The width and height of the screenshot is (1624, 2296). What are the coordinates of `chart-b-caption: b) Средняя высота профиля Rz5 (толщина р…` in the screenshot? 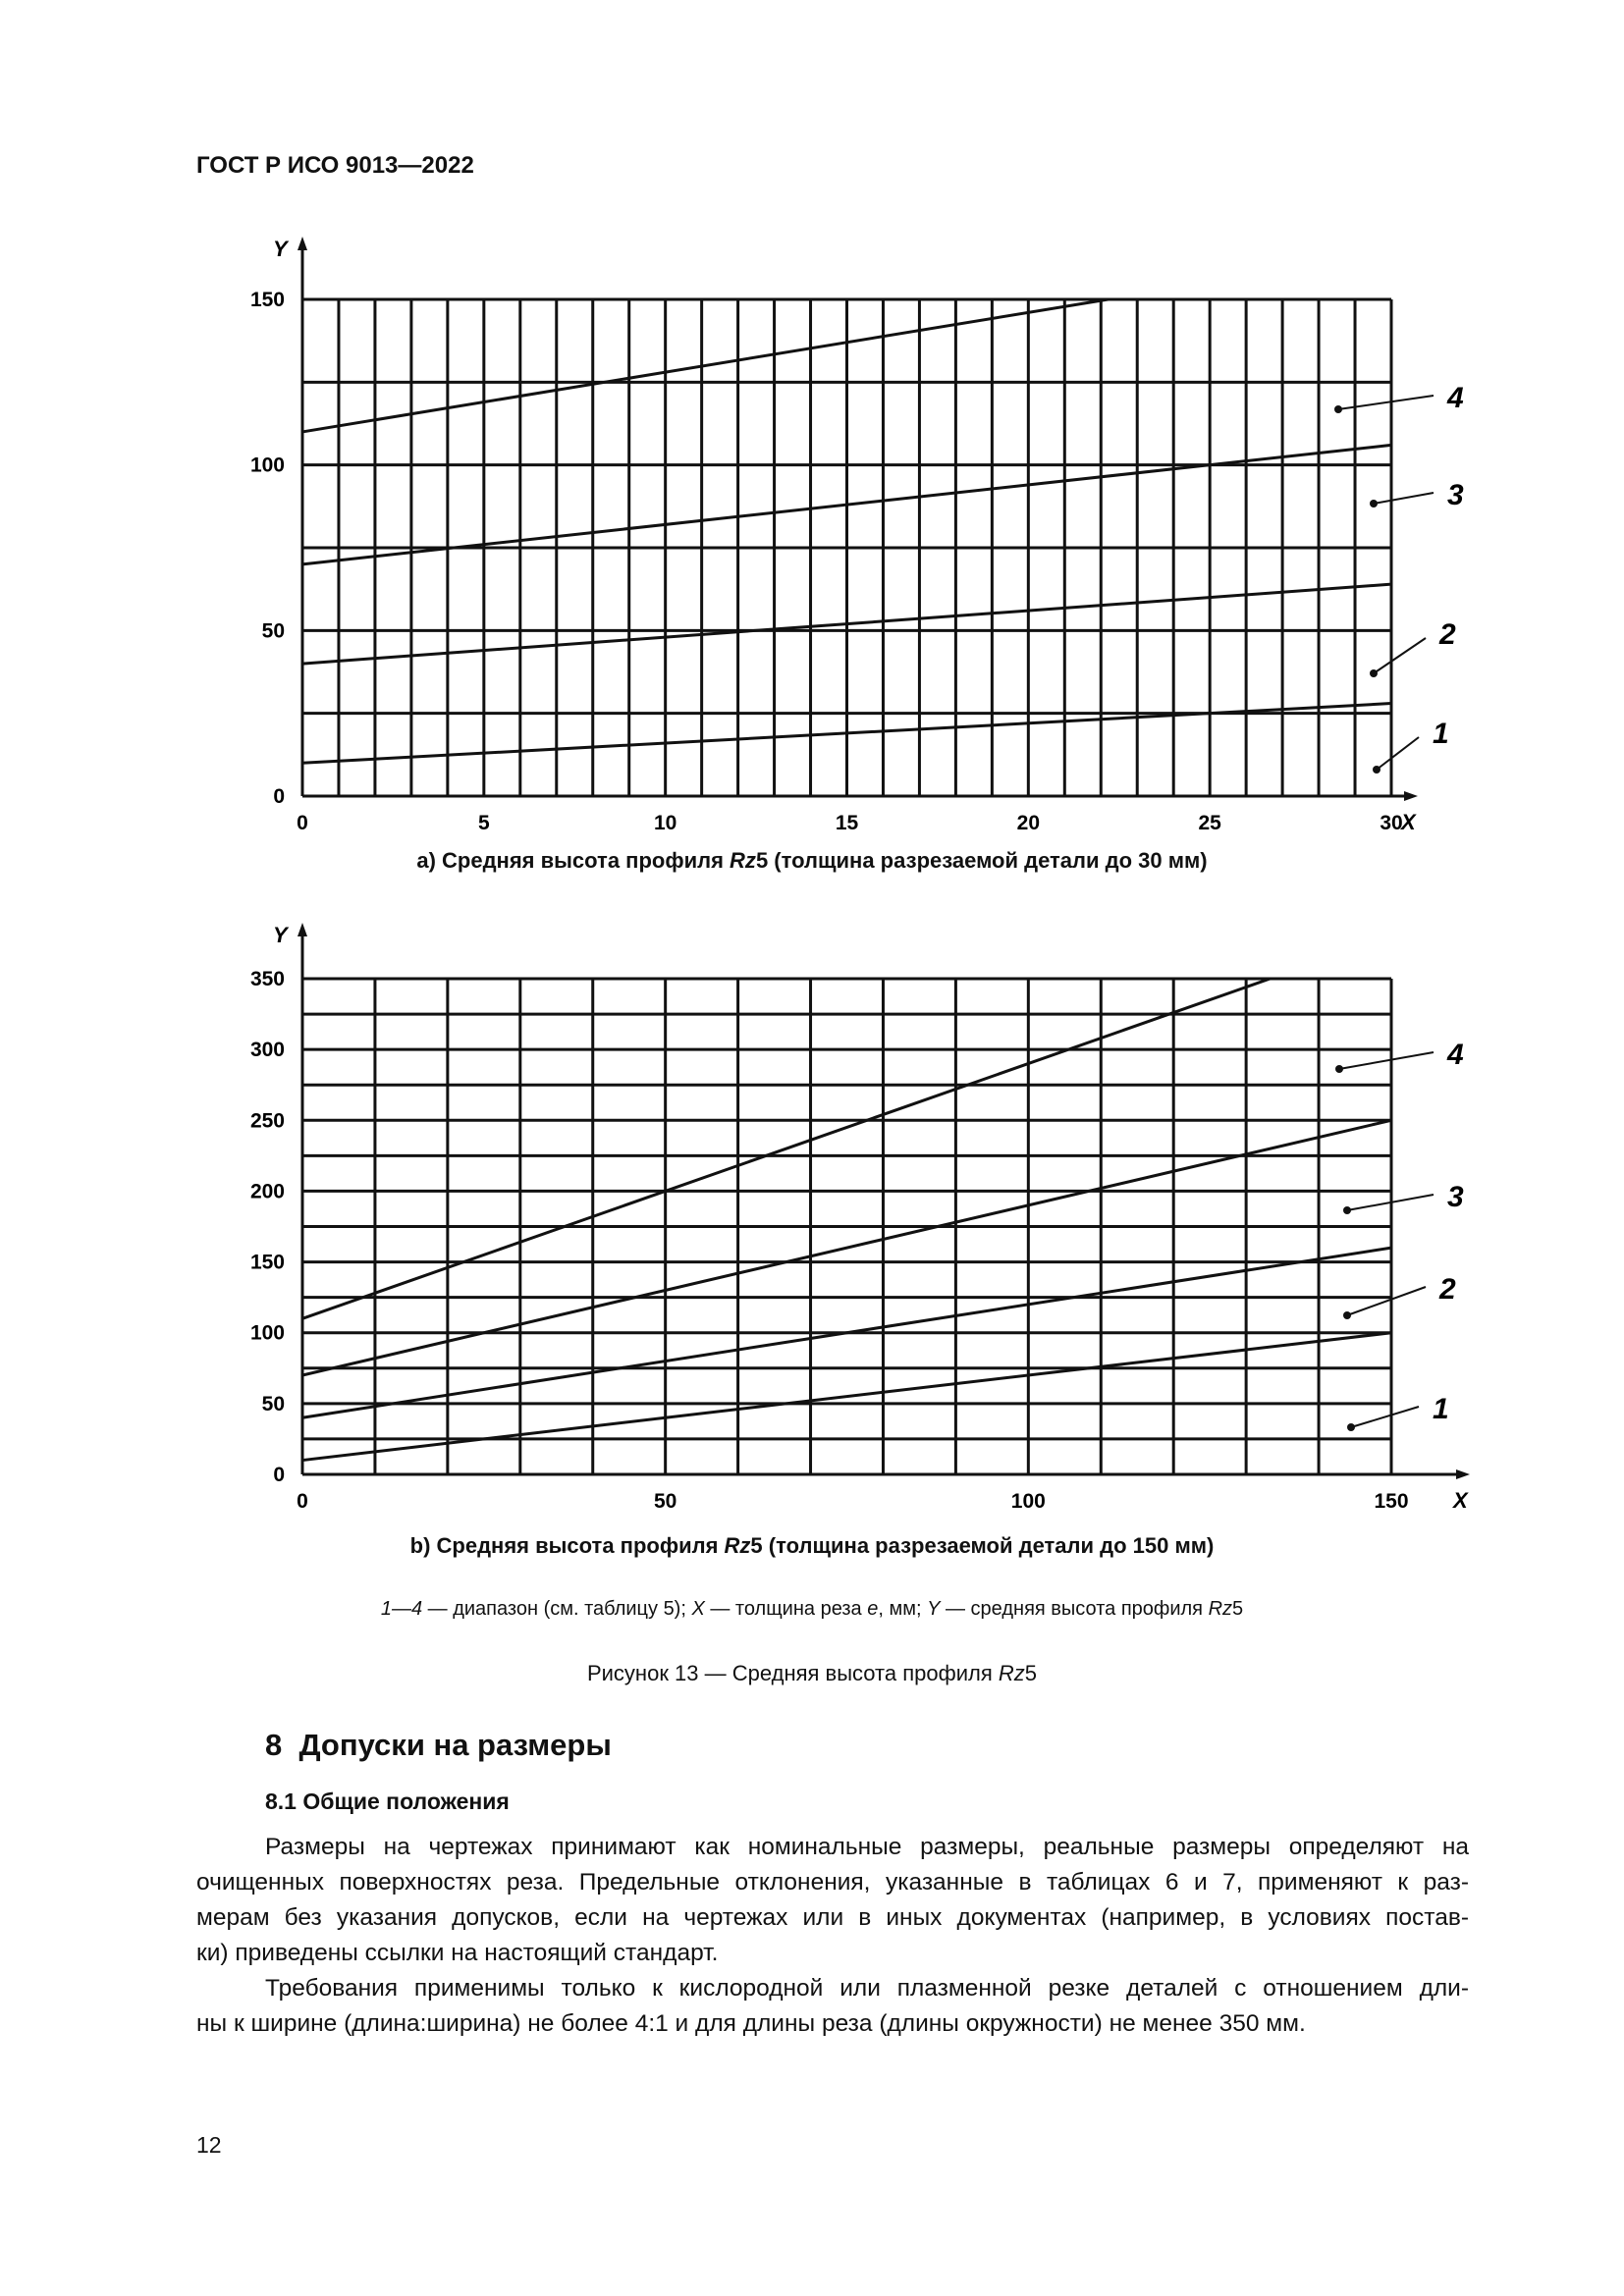 It's located at (812, 1546).